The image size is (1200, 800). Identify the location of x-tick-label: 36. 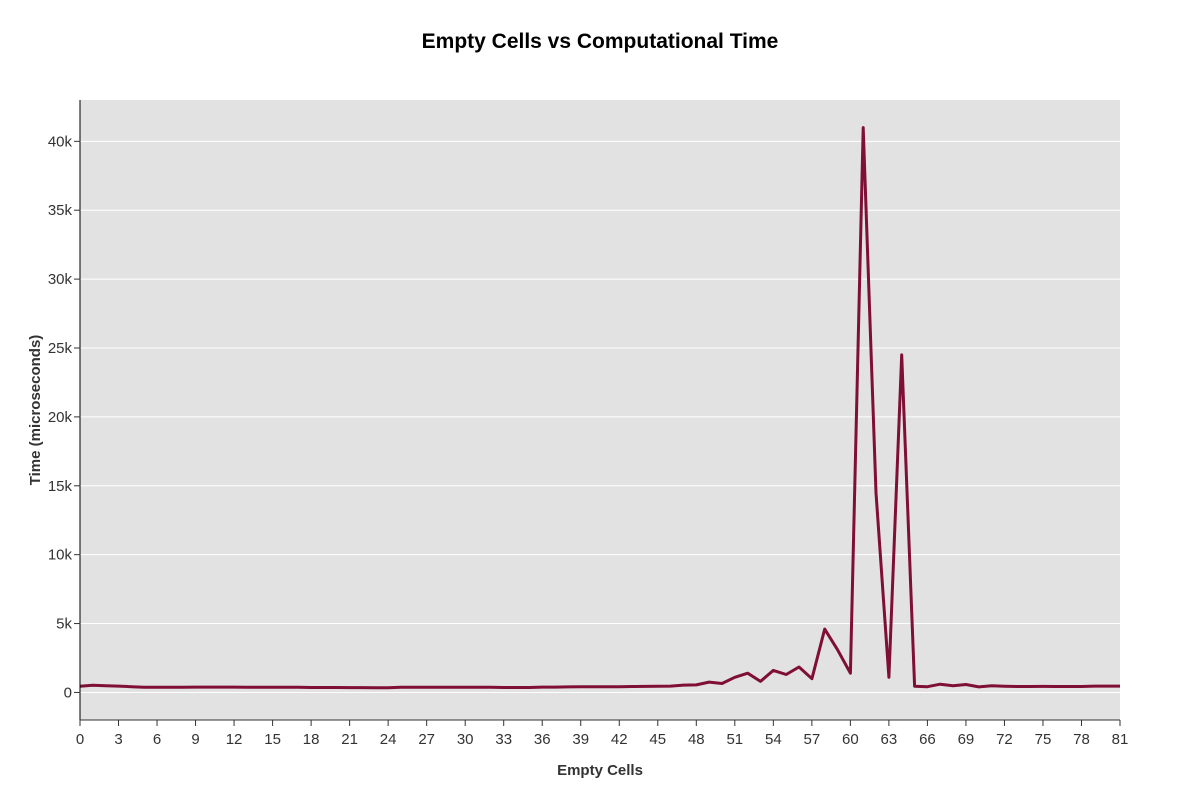
(542, 739).